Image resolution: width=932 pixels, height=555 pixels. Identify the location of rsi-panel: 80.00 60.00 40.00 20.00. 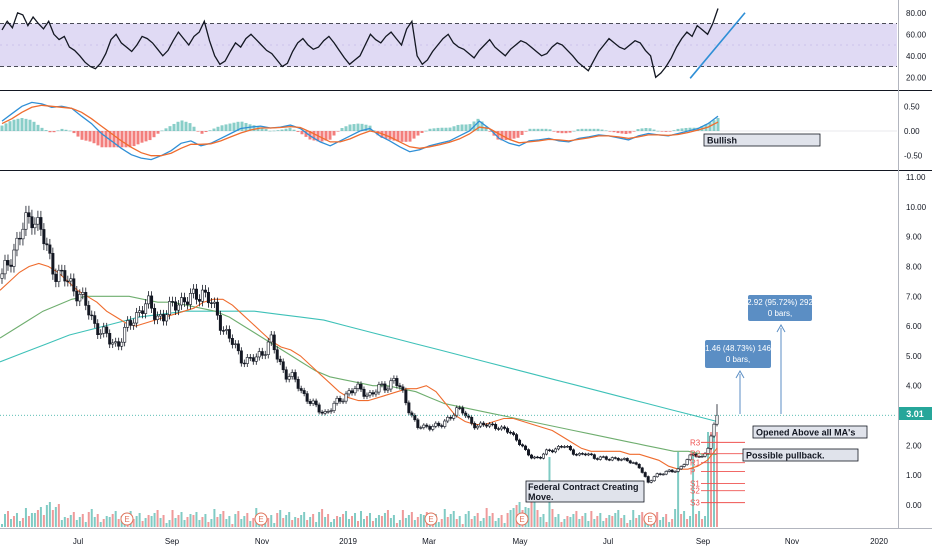
(463, 45).